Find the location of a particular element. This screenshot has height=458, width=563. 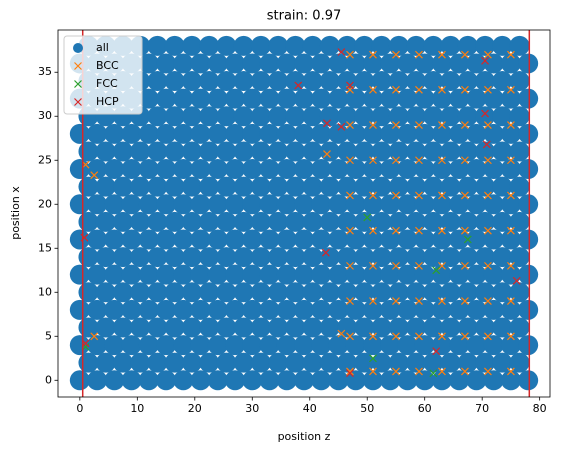

x-tick-label: 20 is located at coordinates (195, 408).